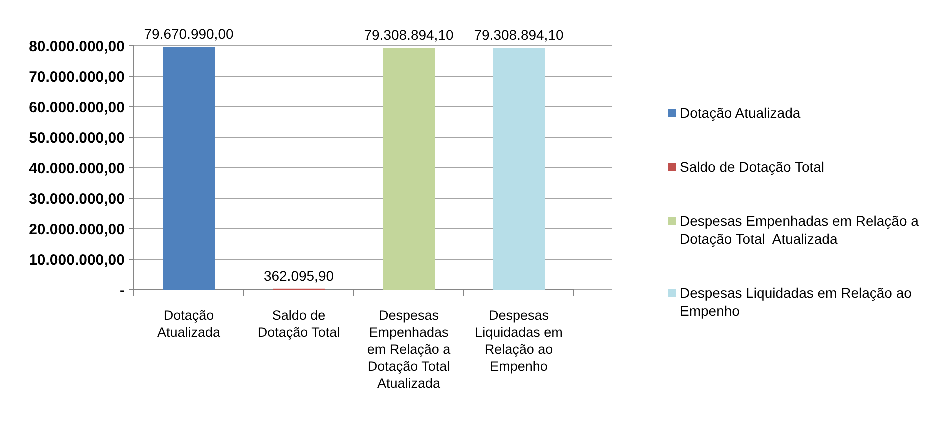 Image resolution: width=942 pixels, height=422 pixels. Describe the element at coordinates (752, 167) in the screenshot. I see `legend-label: Saldo de Dotação Total` at that location.